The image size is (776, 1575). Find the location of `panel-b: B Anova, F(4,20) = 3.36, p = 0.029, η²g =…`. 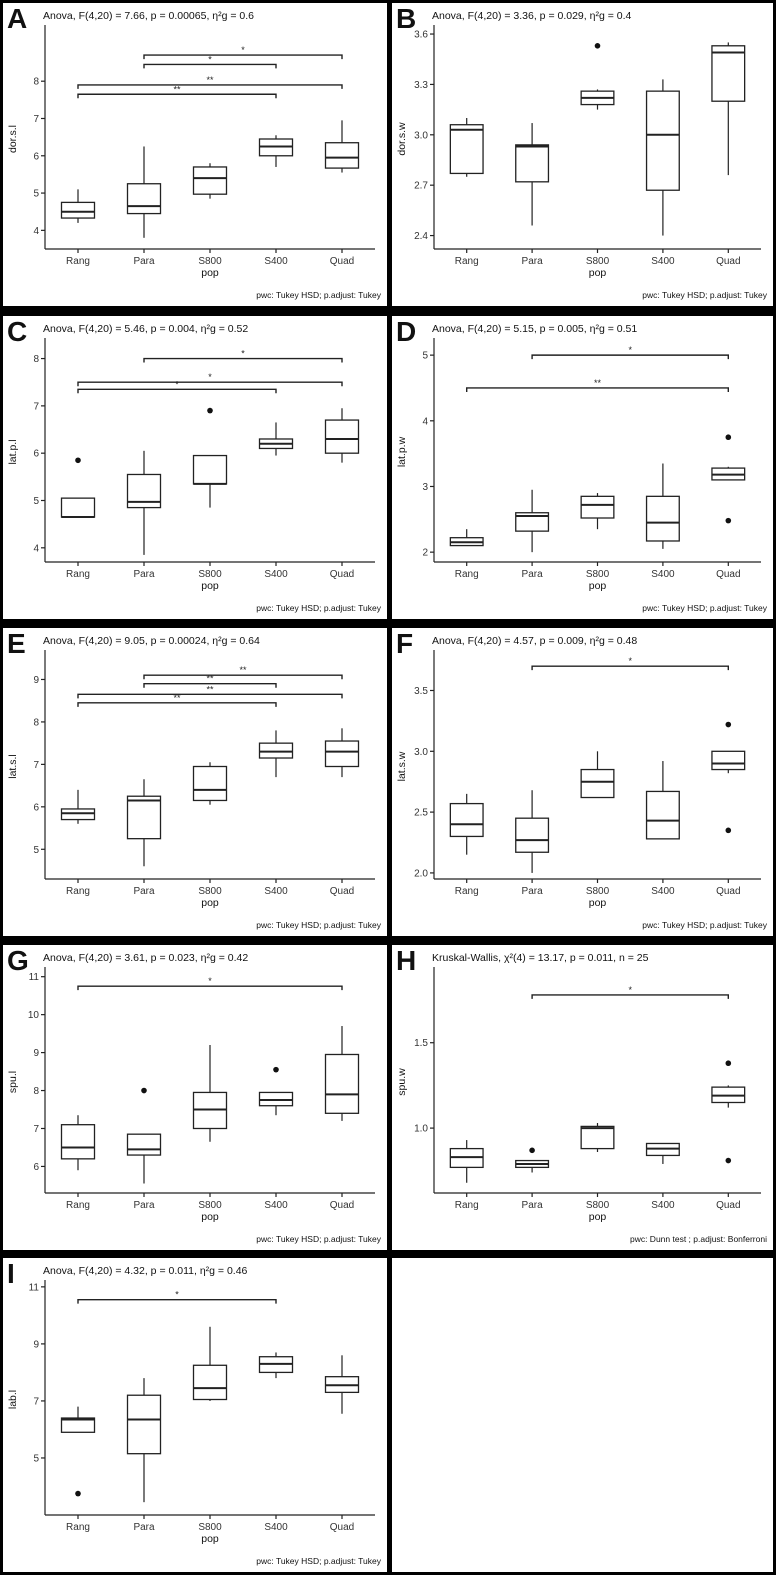

panel-b: B Anova, F(4,20) = 3.36, p = 0.029, η²g =… is located at coordinates (582, 154).